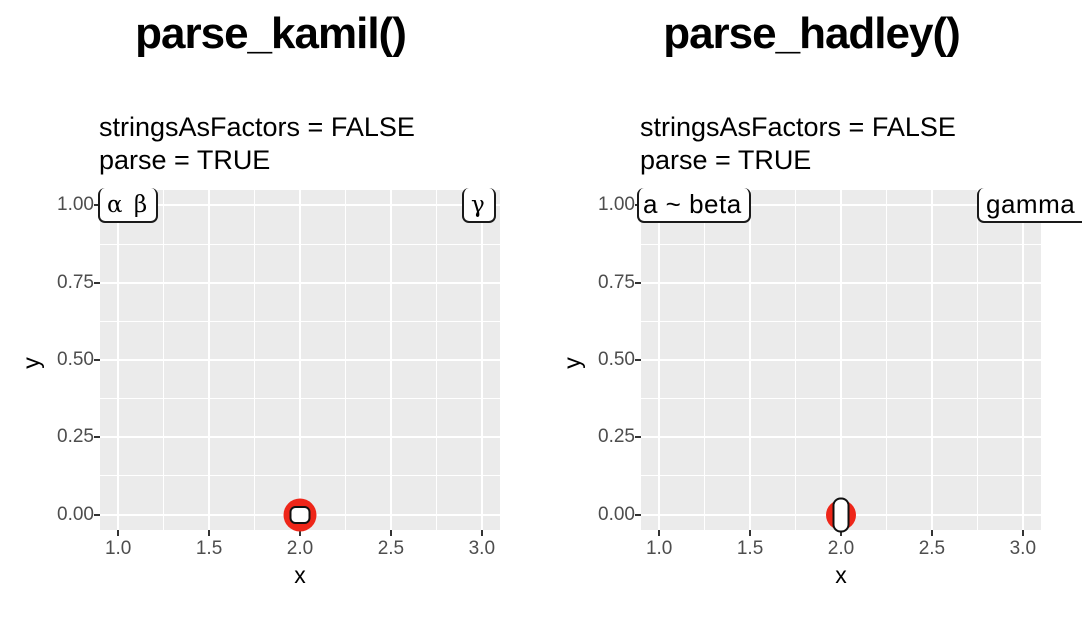  What do you see at coordinates (479, 205) in the screenshot?
I see `annotation-label-gamma: γ` at bounding box center [479, 205].